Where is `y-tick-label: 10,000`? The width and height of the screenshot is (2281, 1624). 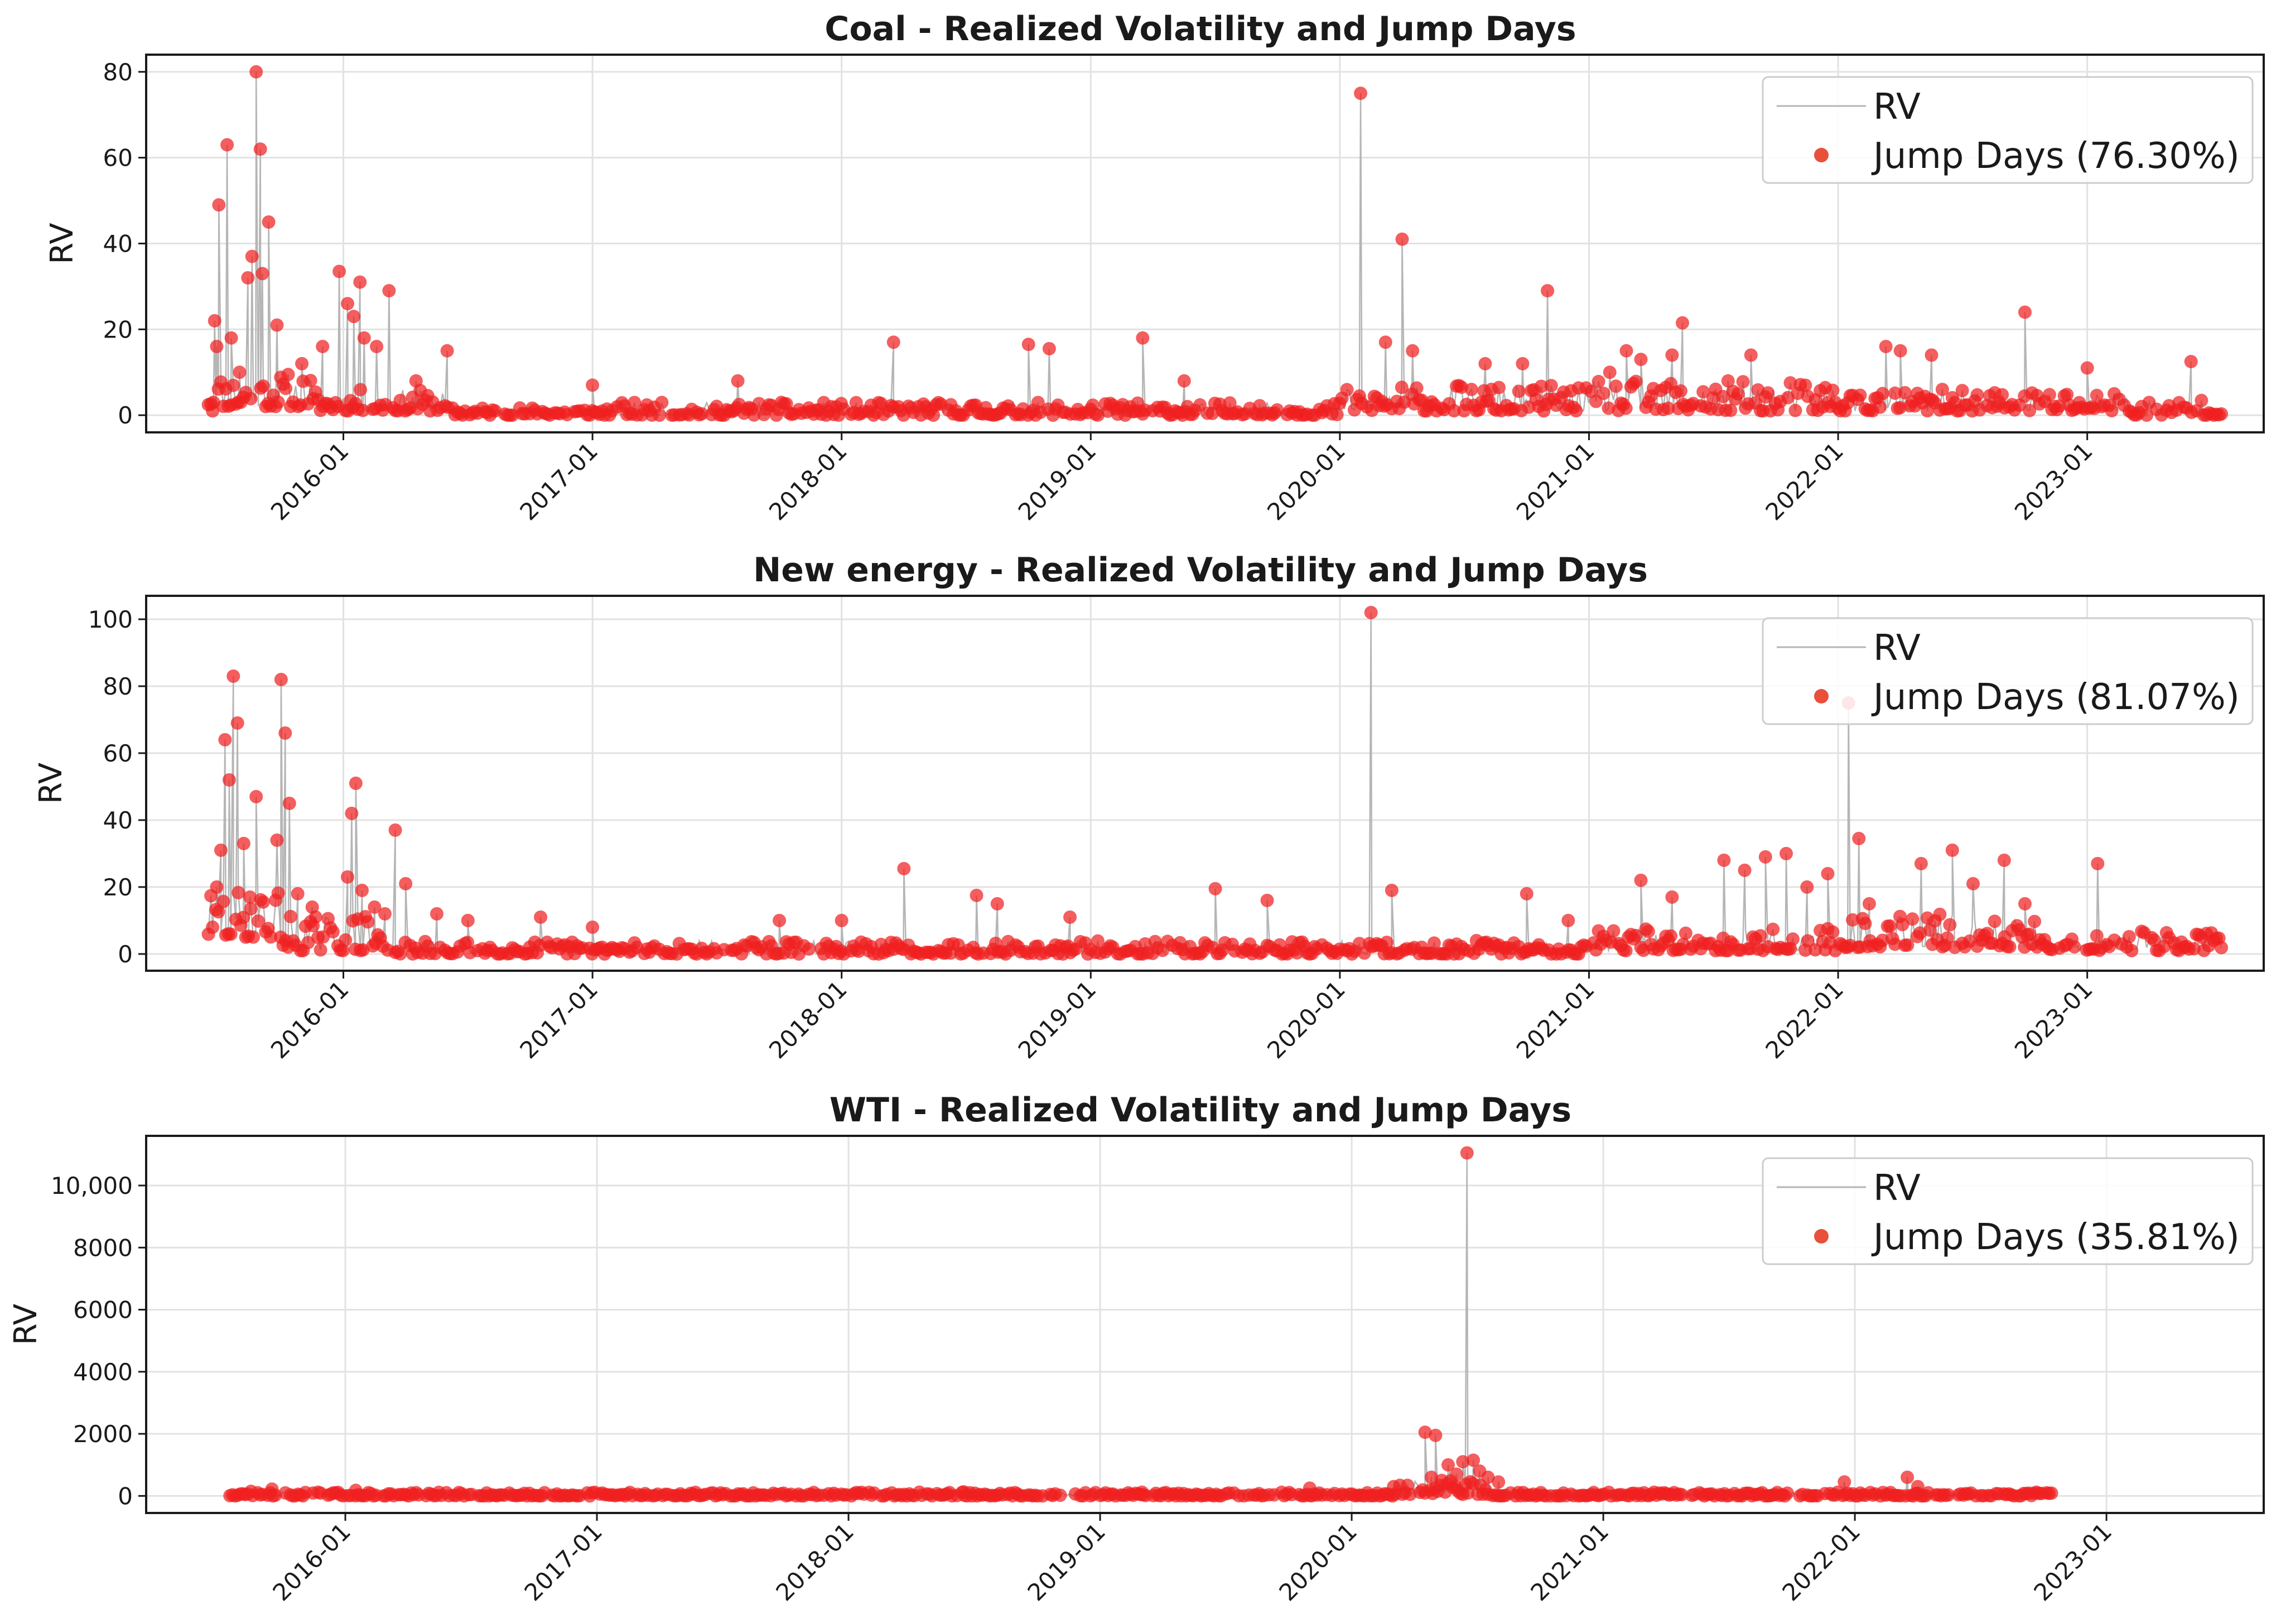
y-tick-label: 10,000 is located at coordinates (92, 1185).